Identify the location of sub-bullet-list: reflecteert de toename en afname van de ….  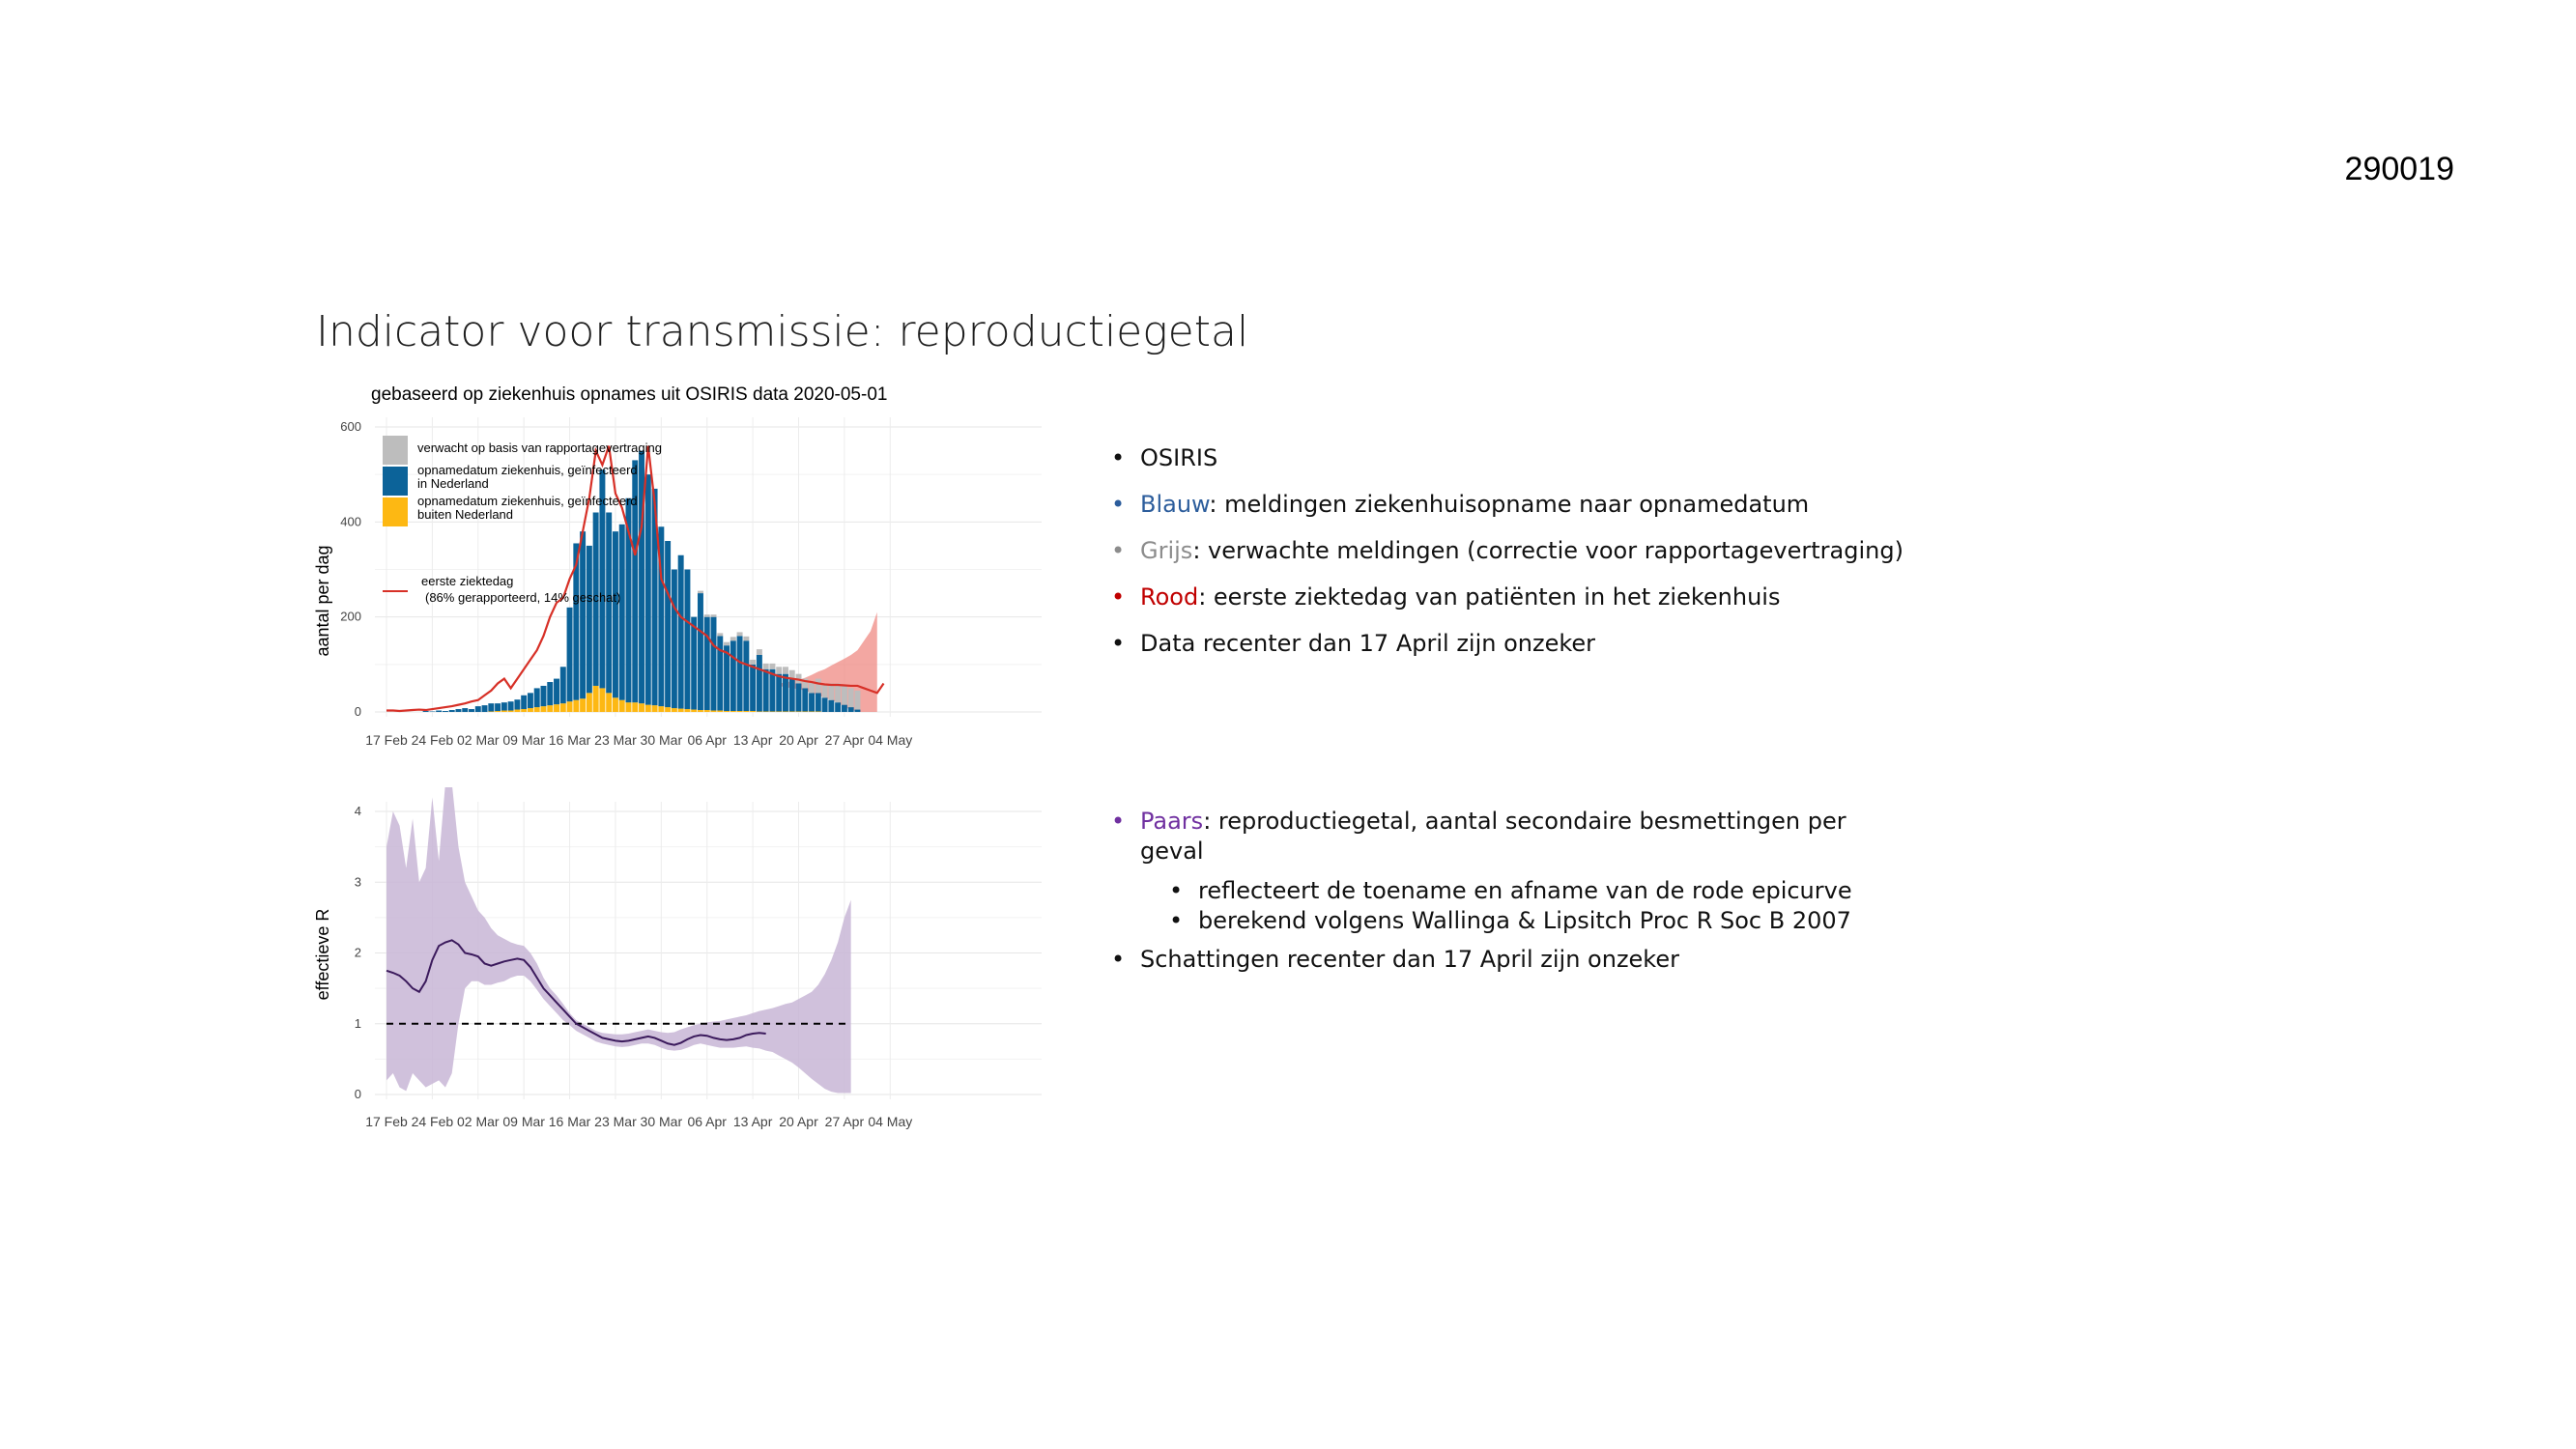
(1522, 906).